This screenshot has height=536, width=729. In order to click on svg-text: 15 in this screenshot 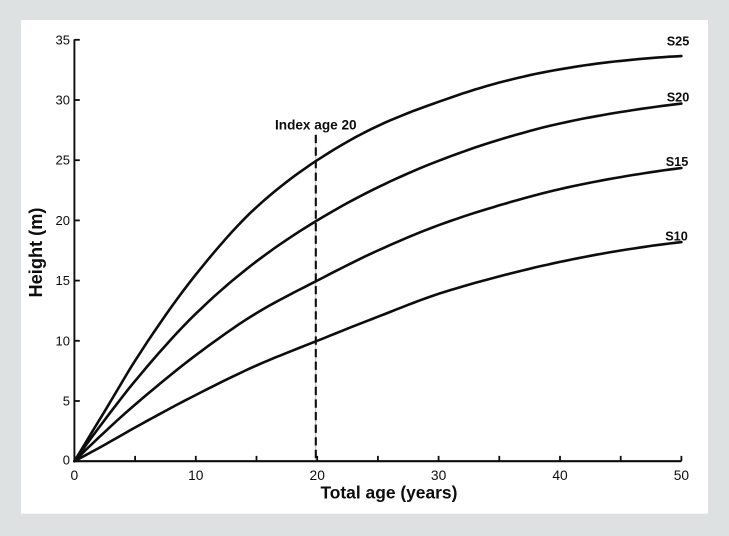, I will do `click(63, 280)`.